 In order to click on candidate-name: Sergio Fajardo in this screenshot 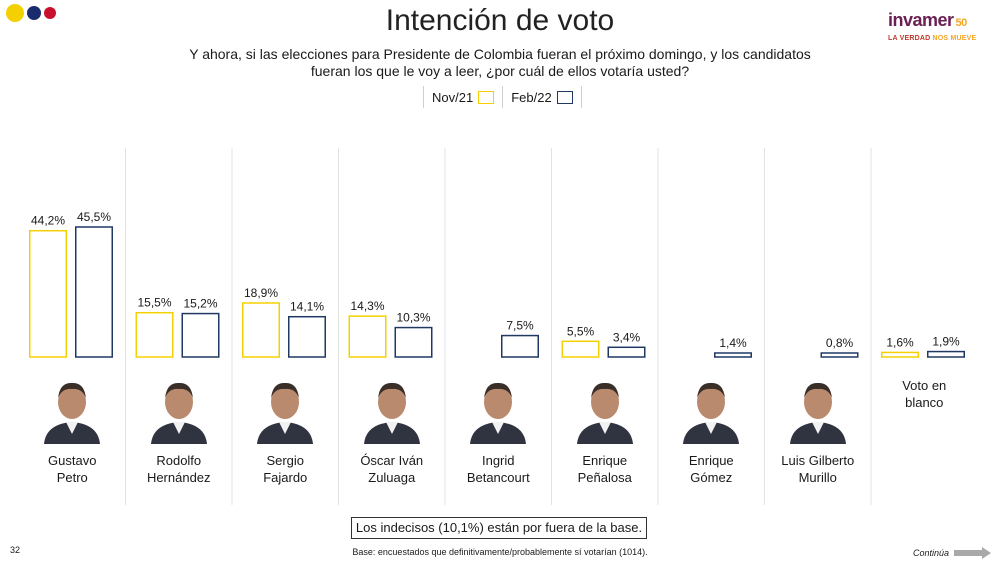, I will do `click(285, 469)`.